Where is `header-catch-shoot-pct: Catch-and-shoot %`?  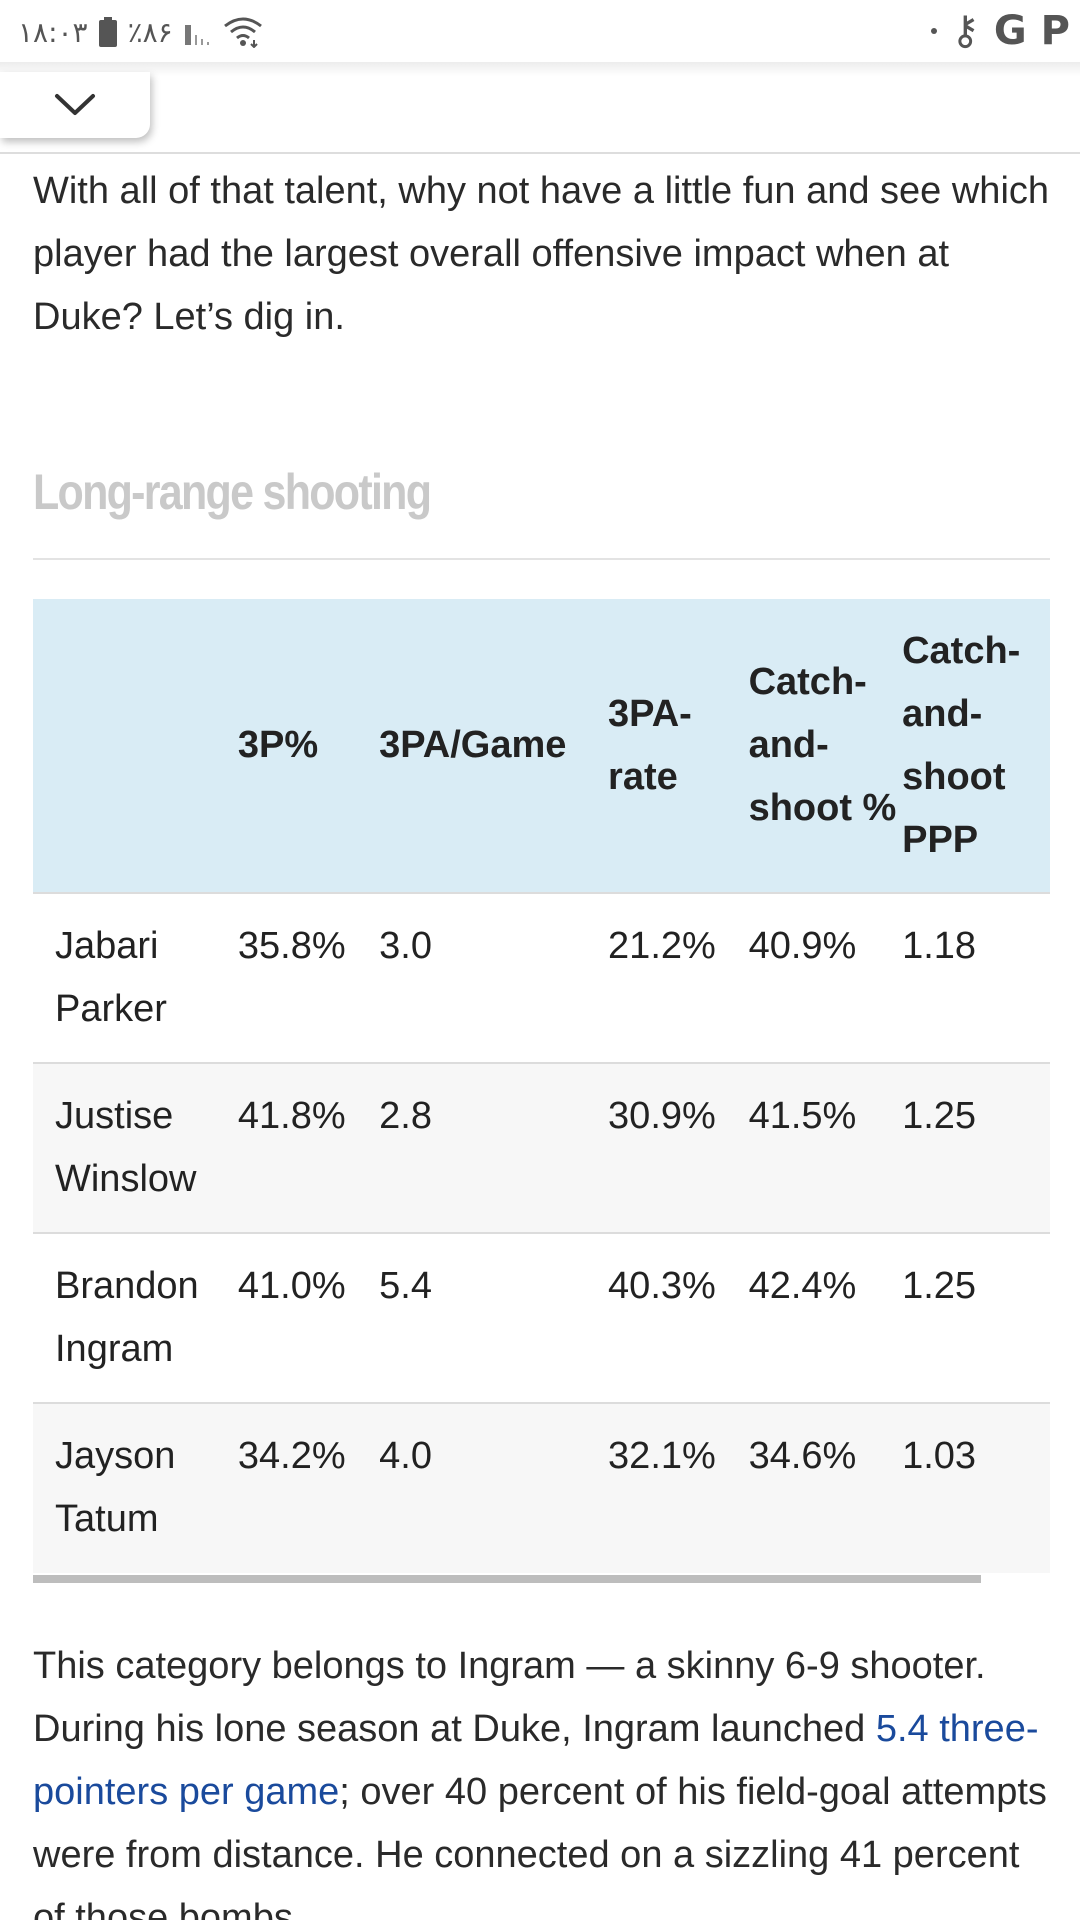
header-catch-shoot-pct: Catch-and-shoot % is located at coordinates (822, 745).